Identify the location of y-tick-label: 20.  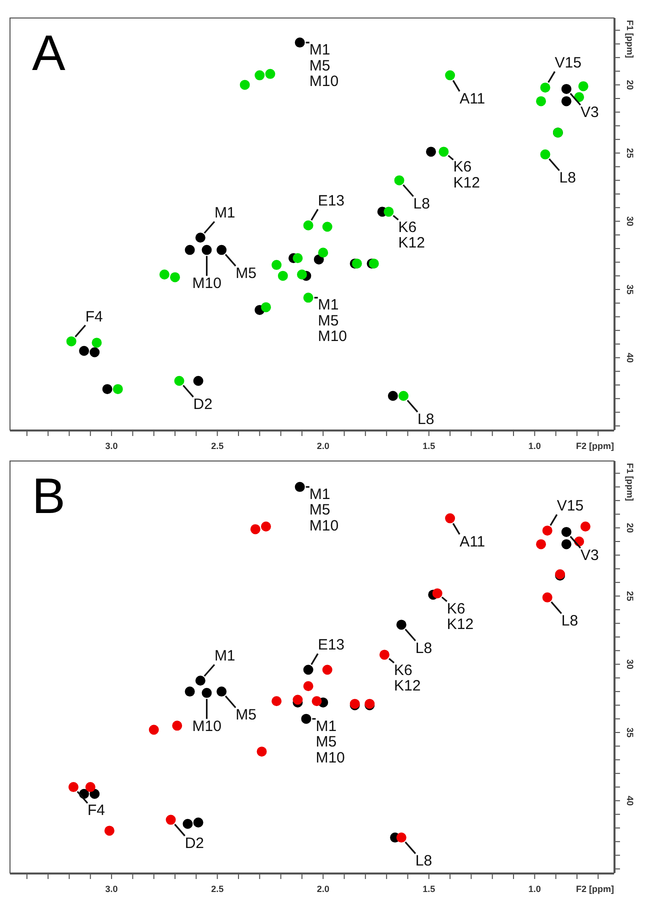
(629, 85).